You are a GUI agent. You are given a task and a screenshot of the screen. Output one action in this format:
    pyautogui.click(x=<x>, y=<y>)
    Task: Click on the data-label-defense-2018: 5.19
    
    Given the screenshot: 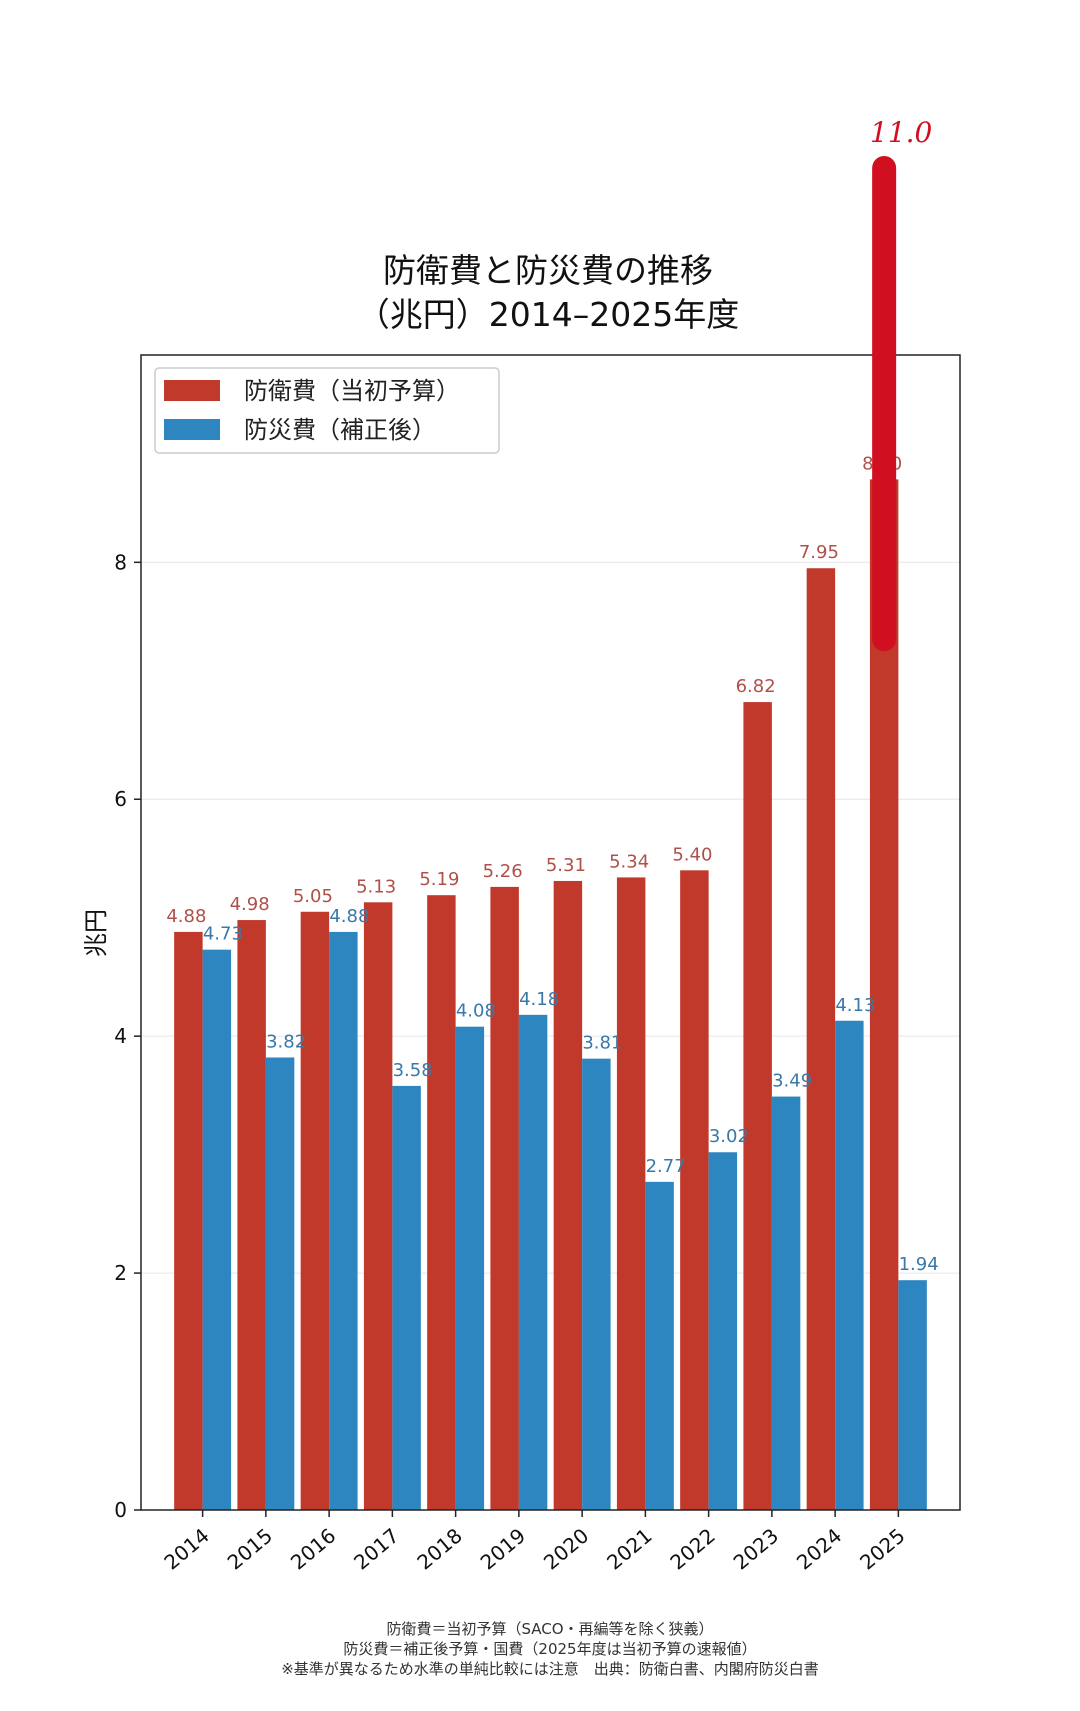 What is the action you would take?
    pyautogui.click(x=439, y=879)
    